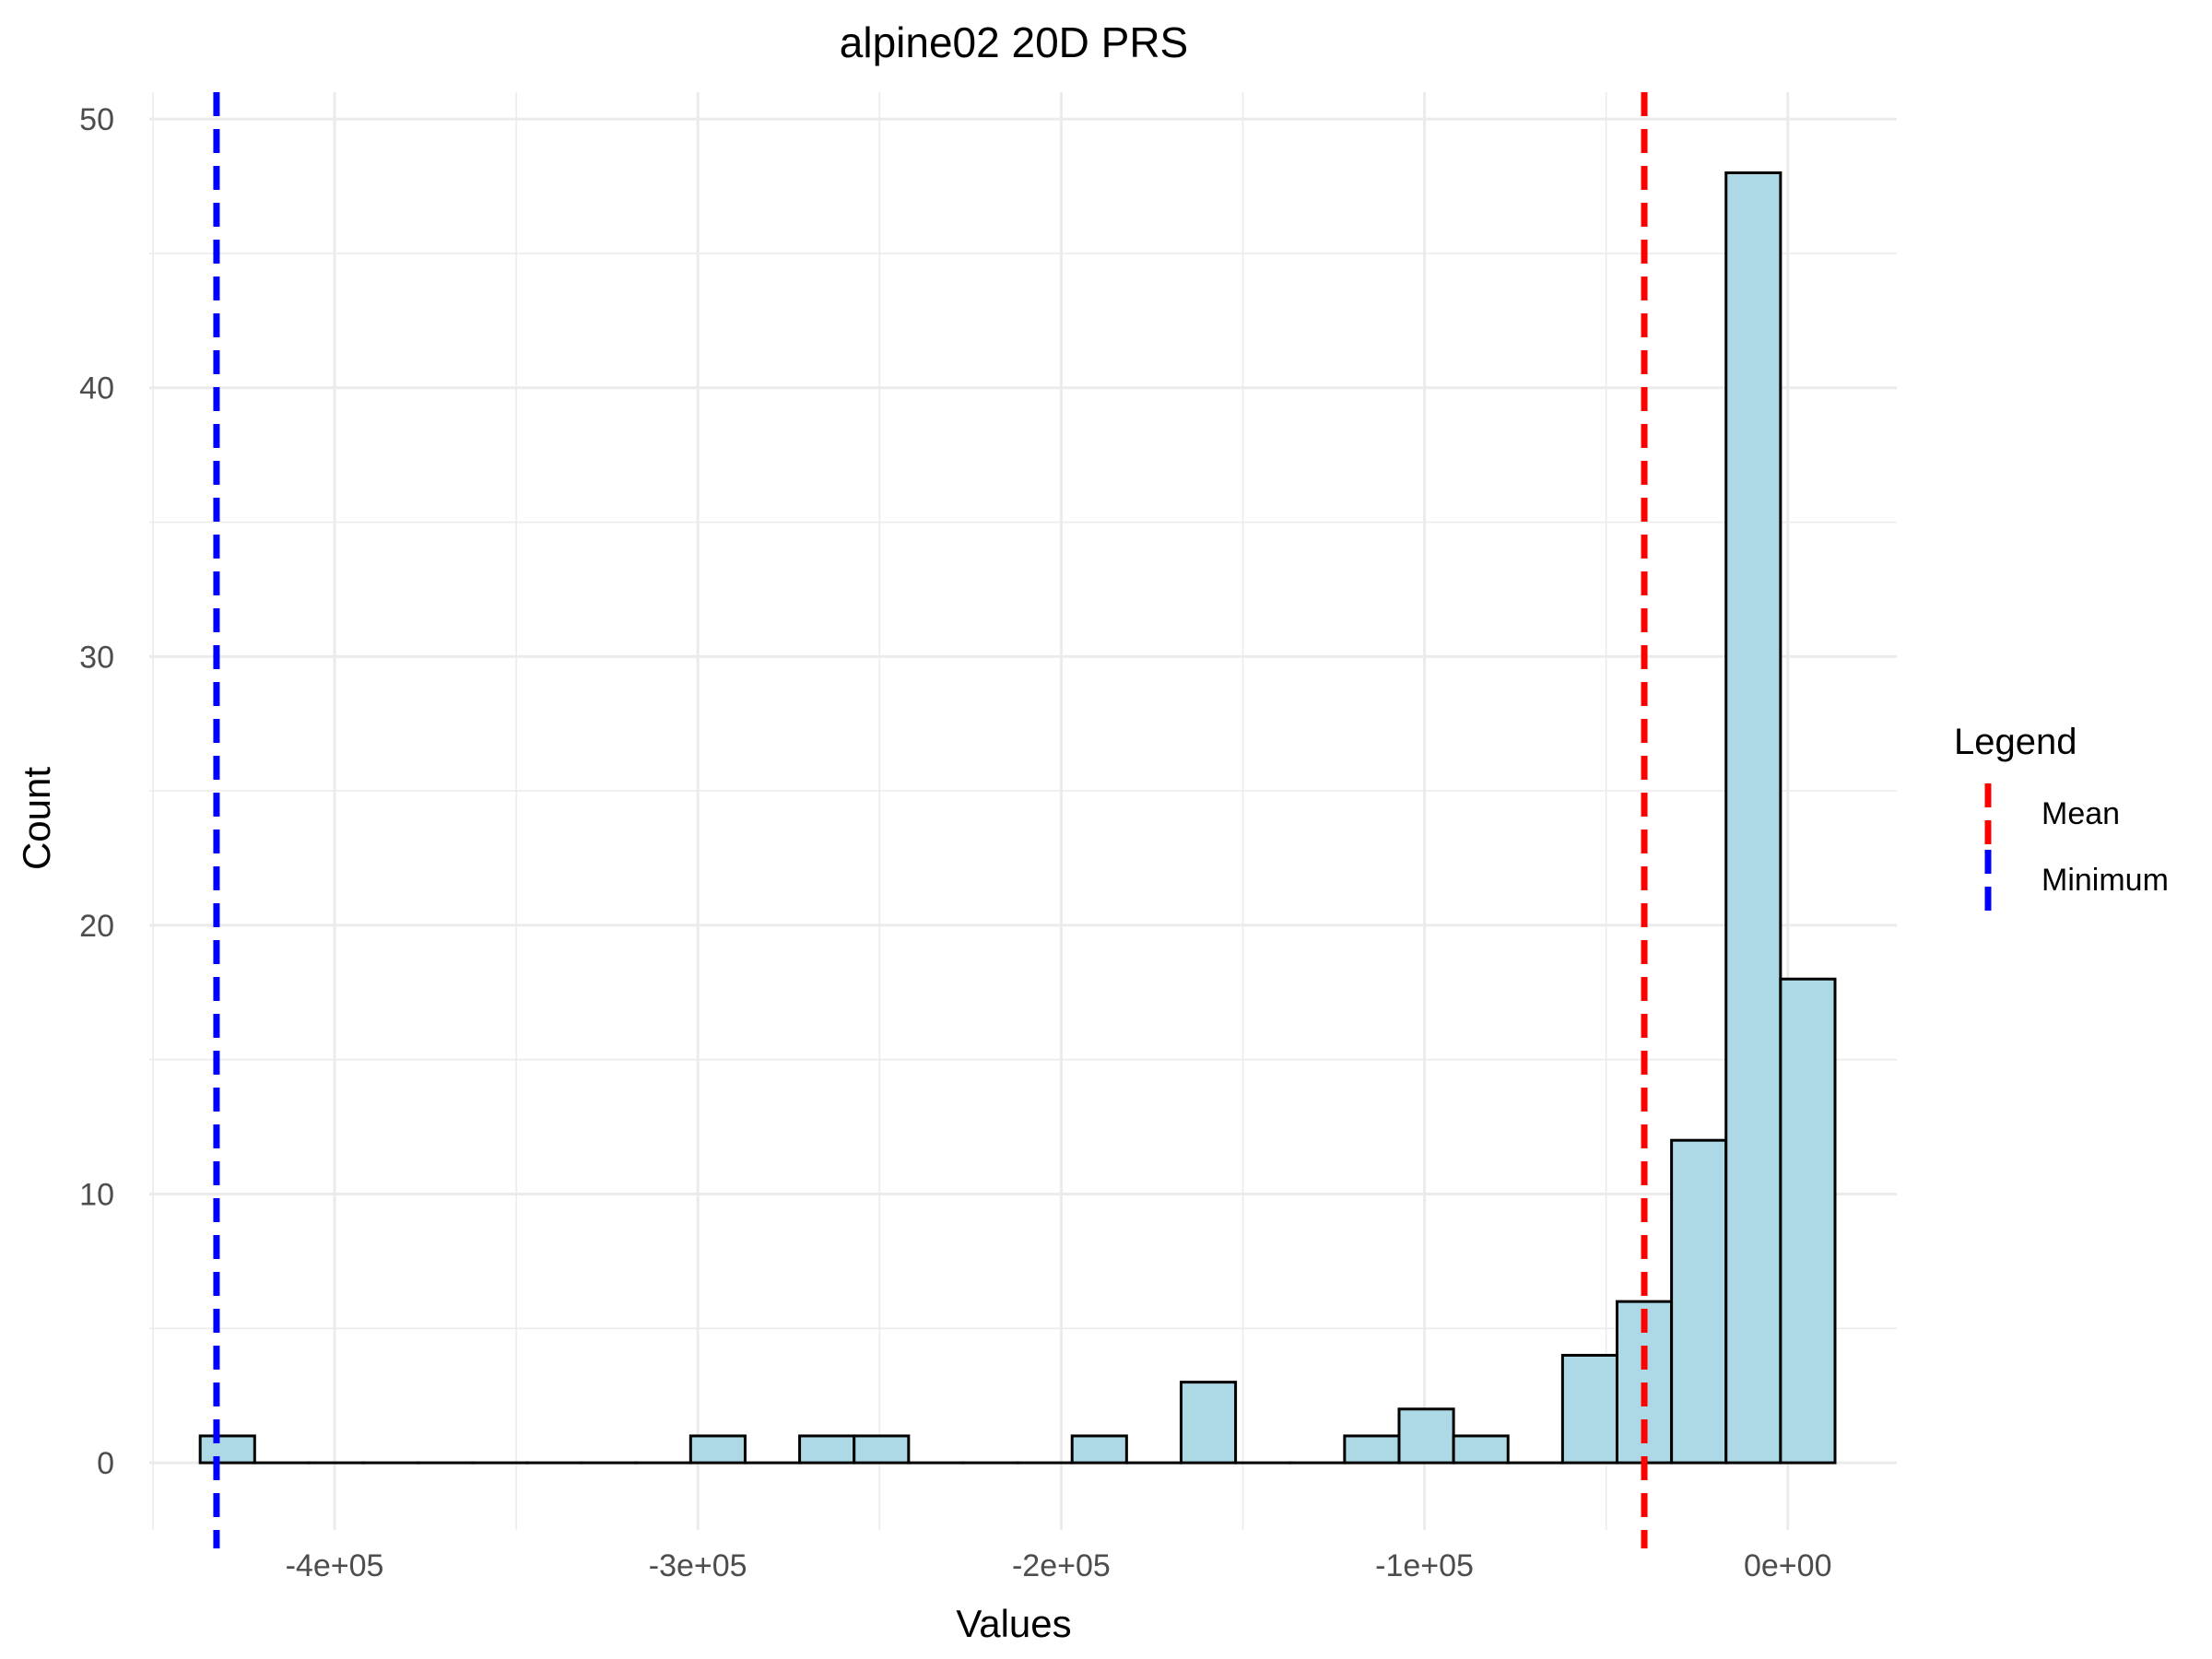 Image resolution: width=2212 pixels, height=1659 pixels. I want to click on legend-label: Mean, so click(2080, 813).